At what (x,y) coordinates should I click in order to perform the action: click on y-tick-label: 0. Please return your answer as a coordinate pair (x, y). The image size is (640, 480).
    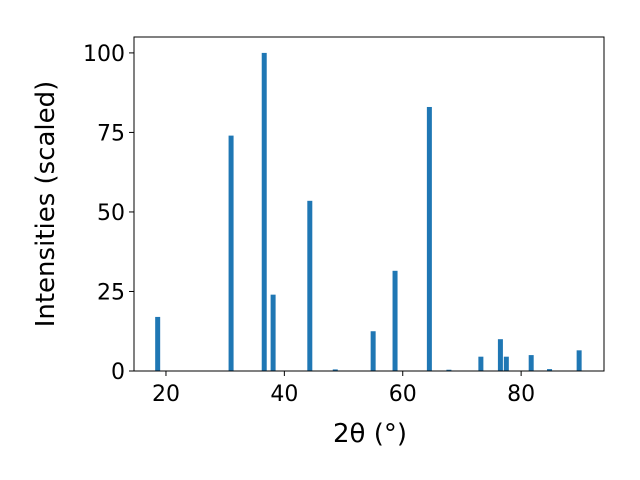
    Looking at the image, I should click on (118, 372).